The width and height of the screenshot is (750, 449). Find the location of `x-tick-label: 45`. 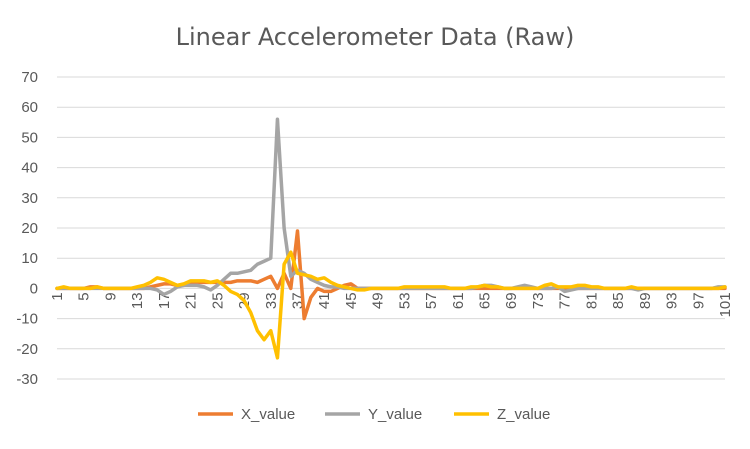

x-tick-label: 45 is located at coordinates (351, 300).